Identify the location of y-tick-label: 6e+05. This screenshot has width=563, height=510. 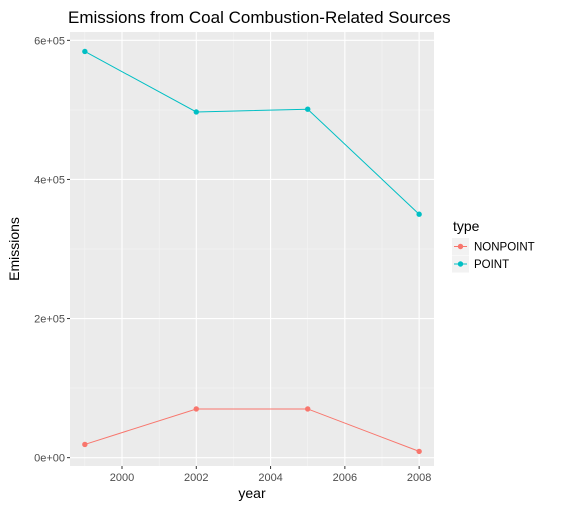
(49, 41).